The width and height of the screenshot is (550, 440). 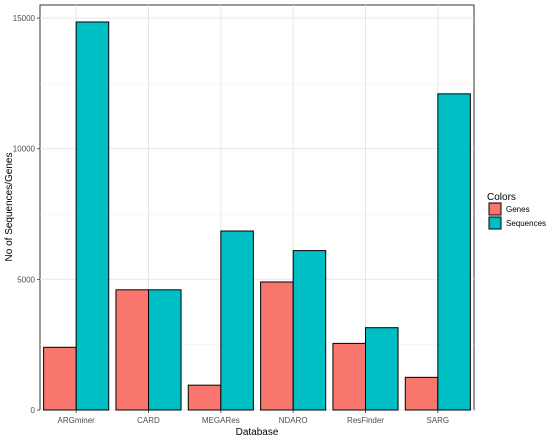 What do you see at coordinates (26, 214) in the screenshot?
I see `y-axis-ticks: 0 5000 10000 15000` at bounding box center [26, 214].